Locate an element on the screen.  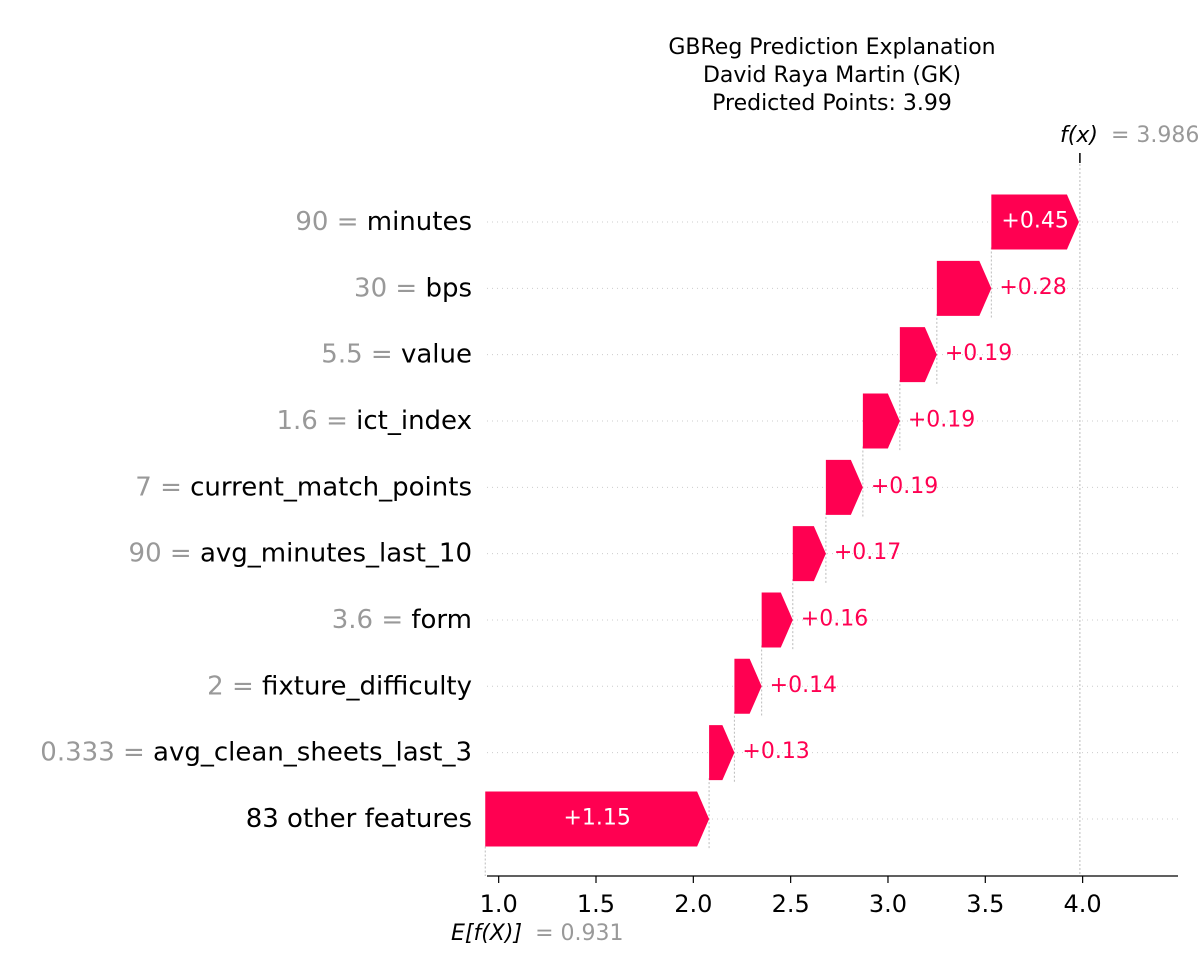
feature-label: 90 = avg_minutes_last_10 is located at coordinates (300, 554).